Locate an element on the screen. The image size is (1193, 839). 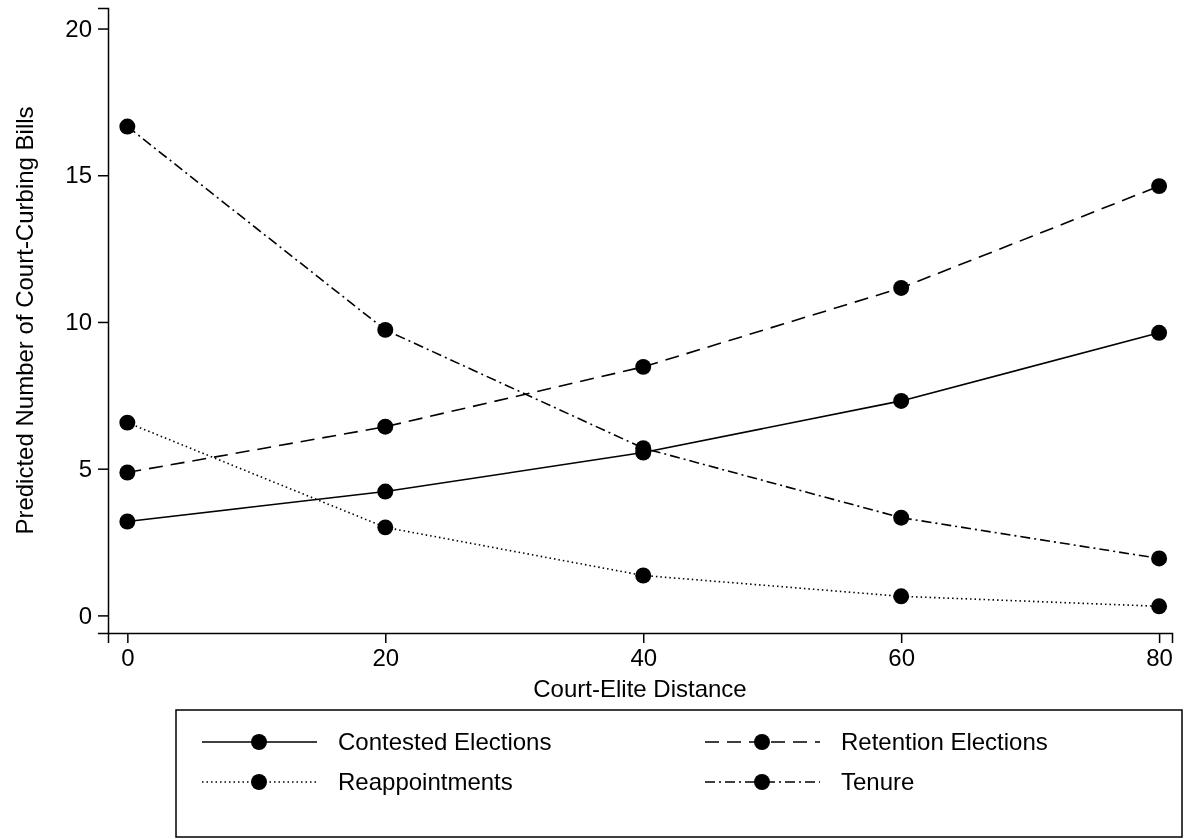
y-axis-title: Predicted Number of Court-Curbing Bills is located at coordinates (24, 320).